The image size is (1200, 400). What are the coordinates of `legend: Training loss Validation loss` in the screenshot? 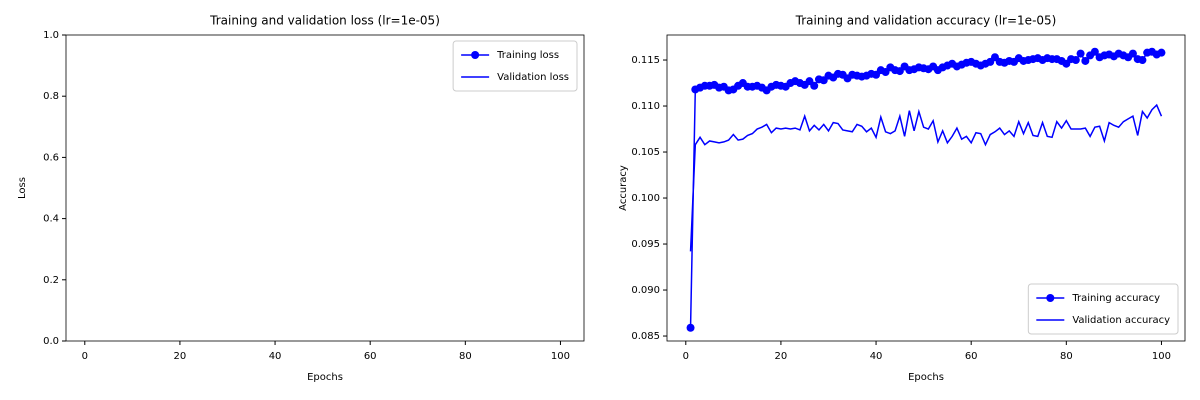 It's located at (515, 66).